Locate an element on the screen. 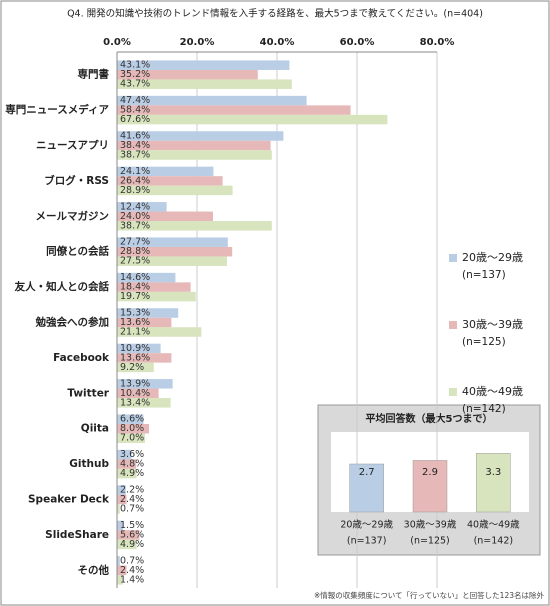  value-label: 8.0% is located at coordinates (132, 428).